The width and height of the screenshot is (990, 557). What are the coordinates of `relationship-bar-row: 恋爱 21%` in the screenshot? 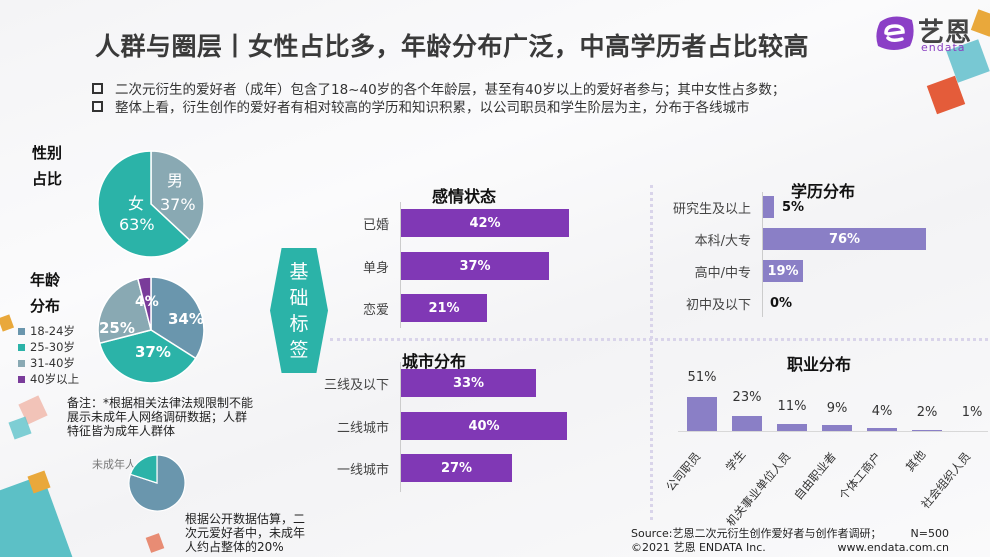 It's located at (425, 308).